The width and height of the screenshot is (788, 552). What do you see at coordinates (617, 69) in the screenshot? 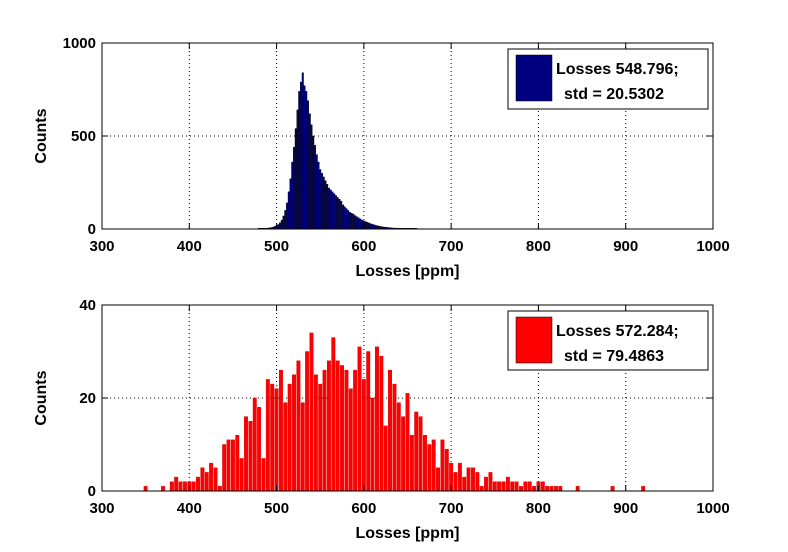
I see `legend-label-line1: Losses 548.796;` at bounding box center [617, 69].